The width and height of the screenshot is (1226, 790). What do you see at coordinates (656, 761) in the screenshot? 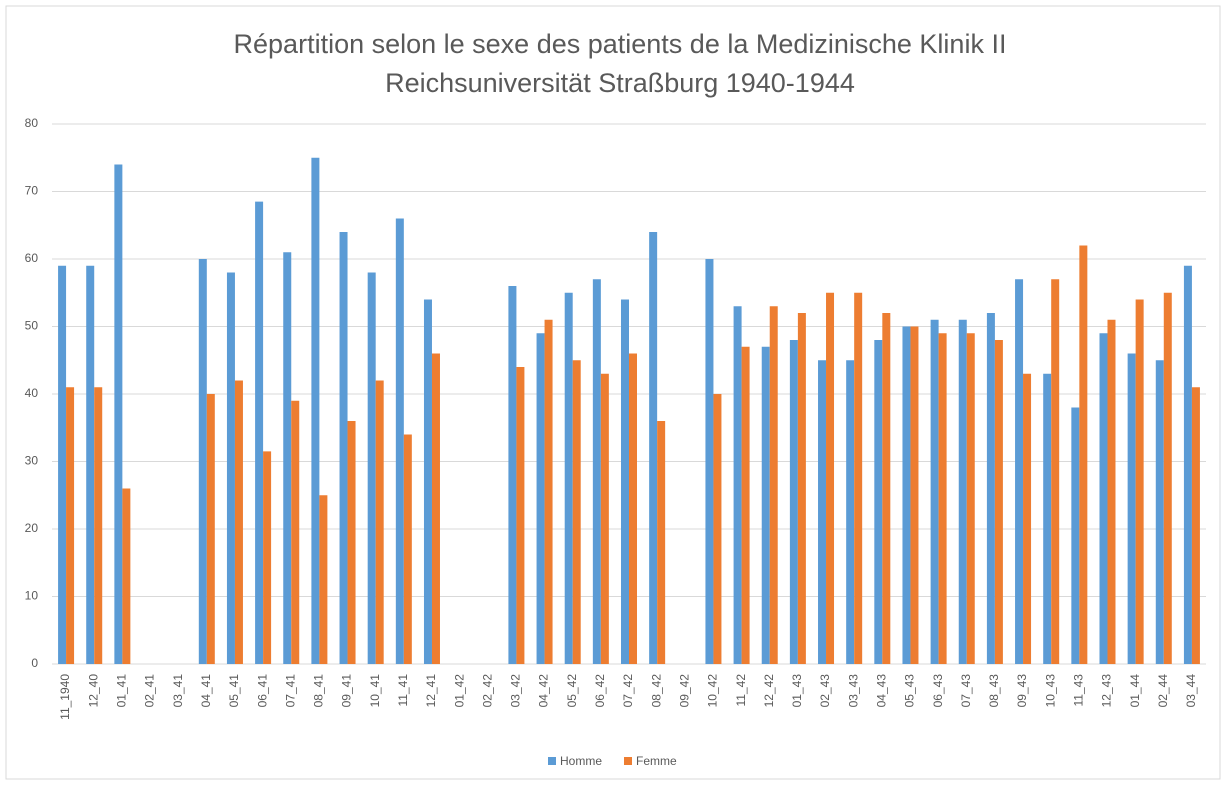
I see `legend-label: Femme` at bounding box center [656, 761].